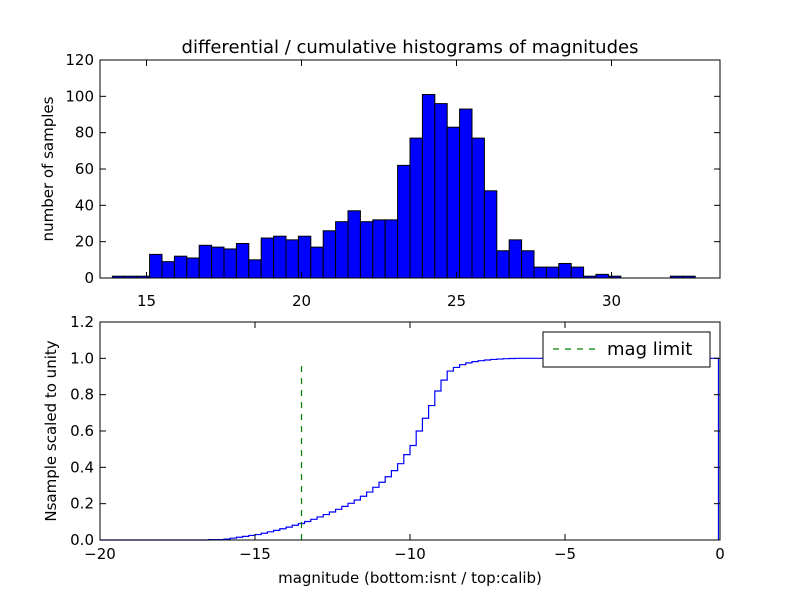  What do you see at coordinates (82, 322) in the screenshot?
I see `cumulative-y-tick-label: 1.2` at bounding box center [82, 322].